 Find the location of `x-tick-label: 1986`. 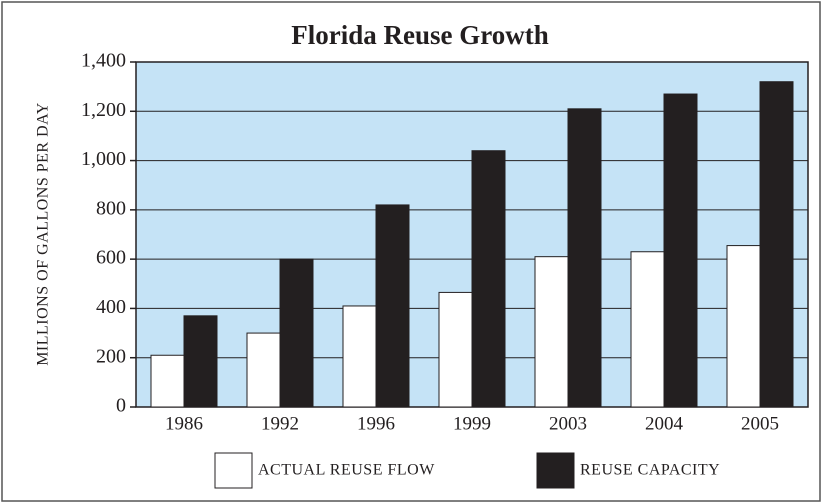

x-tick-label: 1986 is located at coordinates (184, 423).